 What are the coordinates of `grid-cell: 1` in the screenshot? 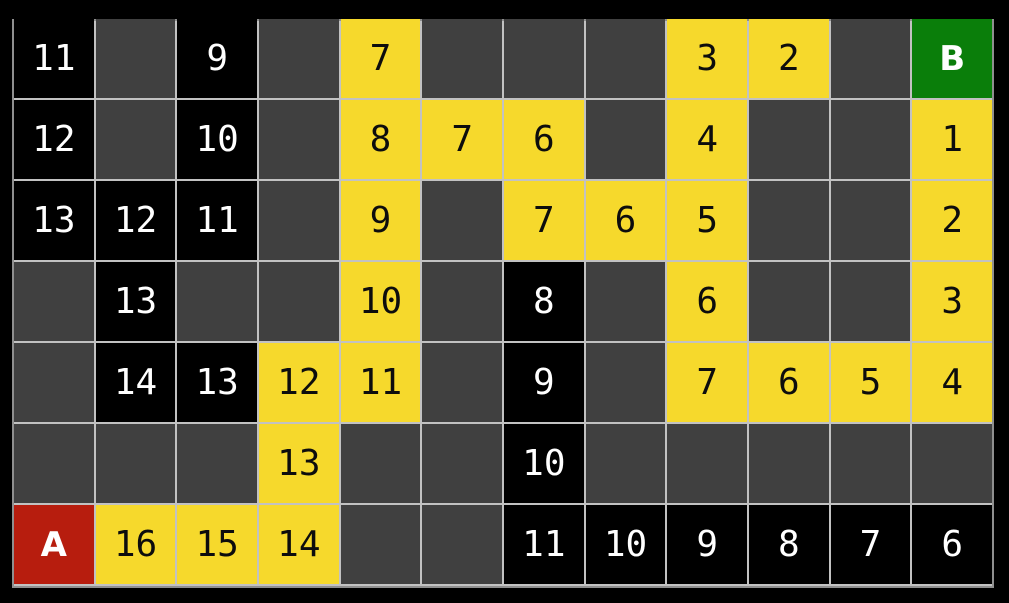 It's located at (952, 139).